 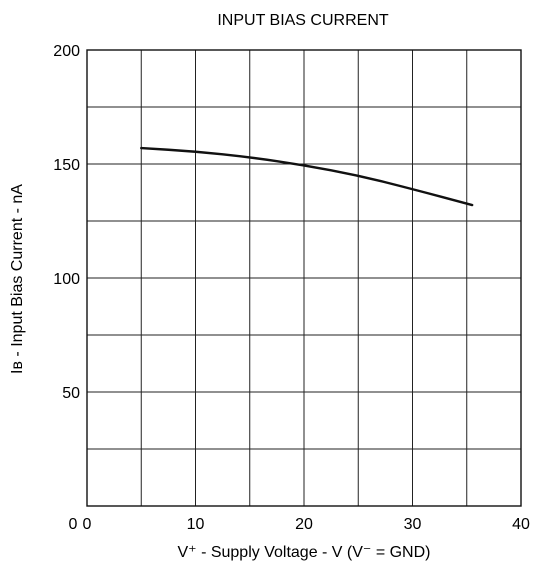 I want to click on y-axis-label: Iʙ - Input Bias Current - nA, so click(x=17, y=279).